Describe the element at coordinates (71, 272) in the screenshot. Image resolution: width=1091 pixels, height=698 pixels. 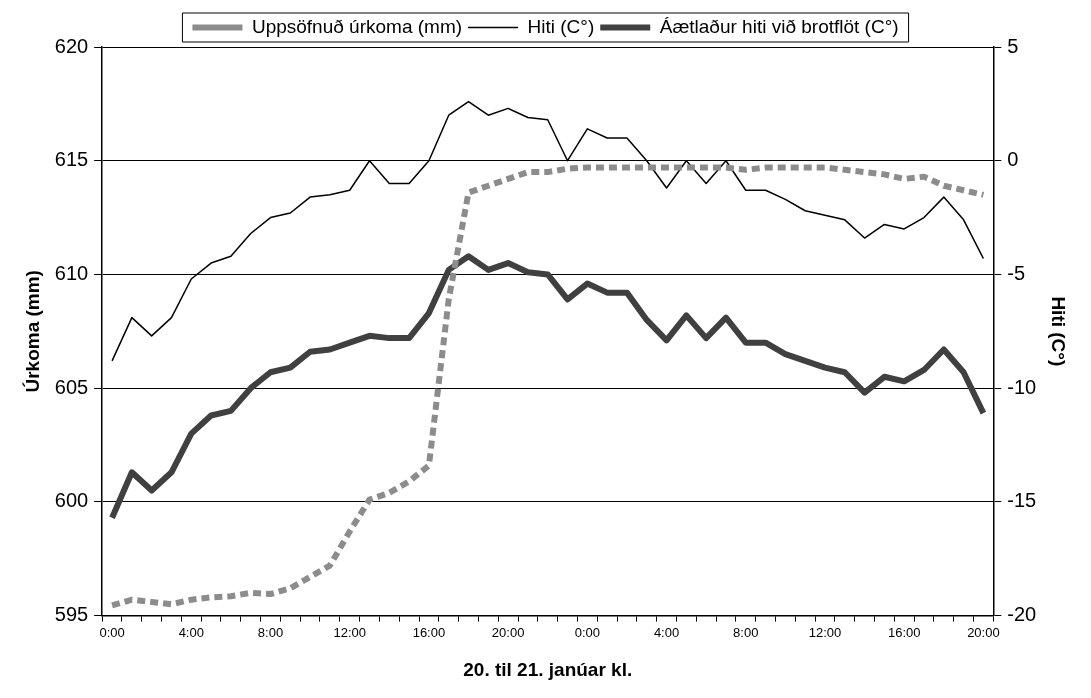
I see `y-tick-label: 610` at that location.